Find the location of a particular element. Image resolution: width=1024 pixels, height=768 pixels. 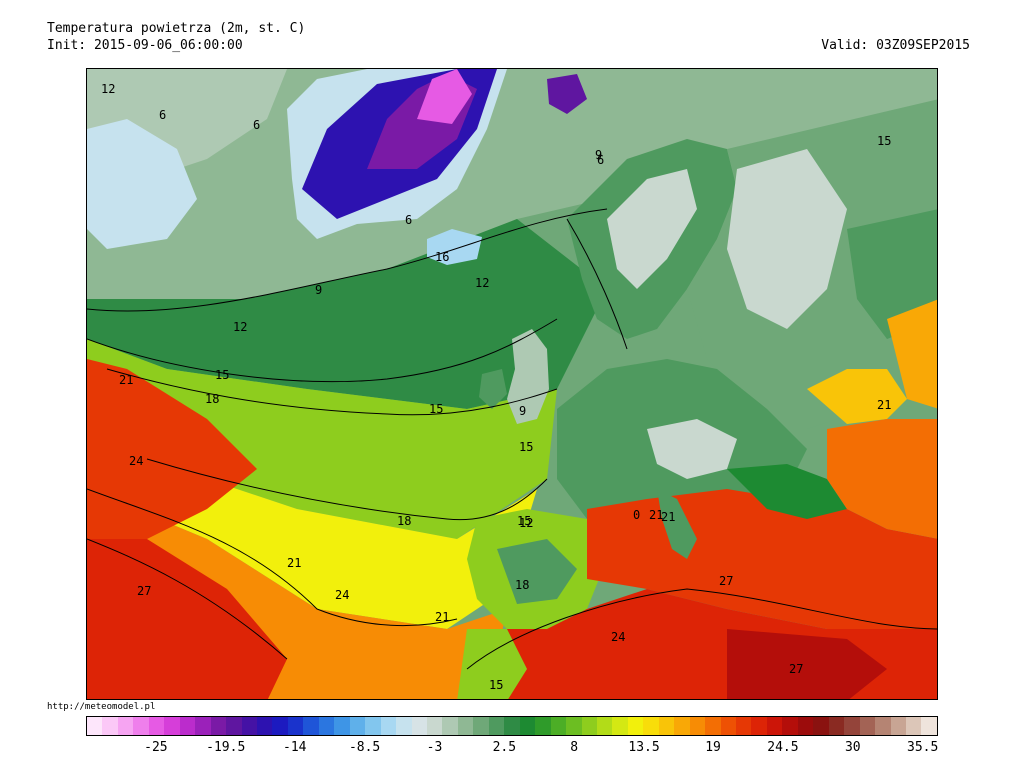

legend-tick-label: 8 is located at coordinates (574, 747).